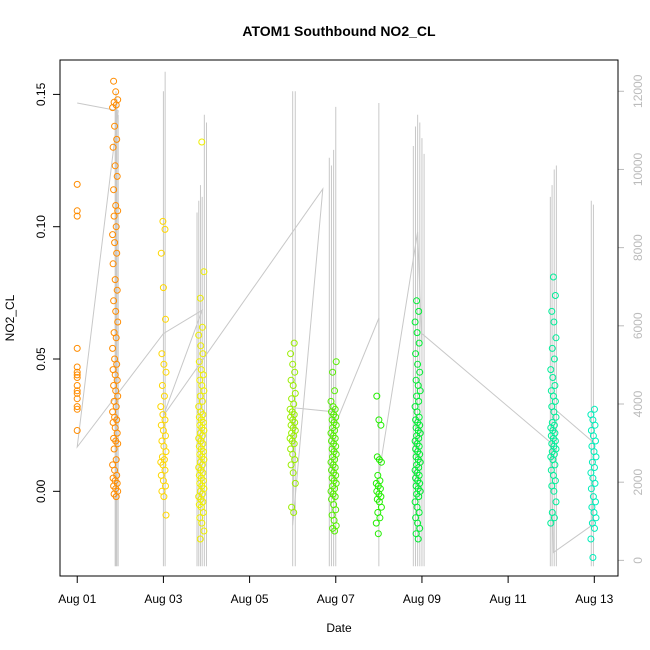 The width and height of the screenshot is (650, 650). What do you see at coordinates (339, 31) in the screenshot?
I see `chart-title: ATOM1 Southbound NO2_CL` at bounding box center [339, 31].